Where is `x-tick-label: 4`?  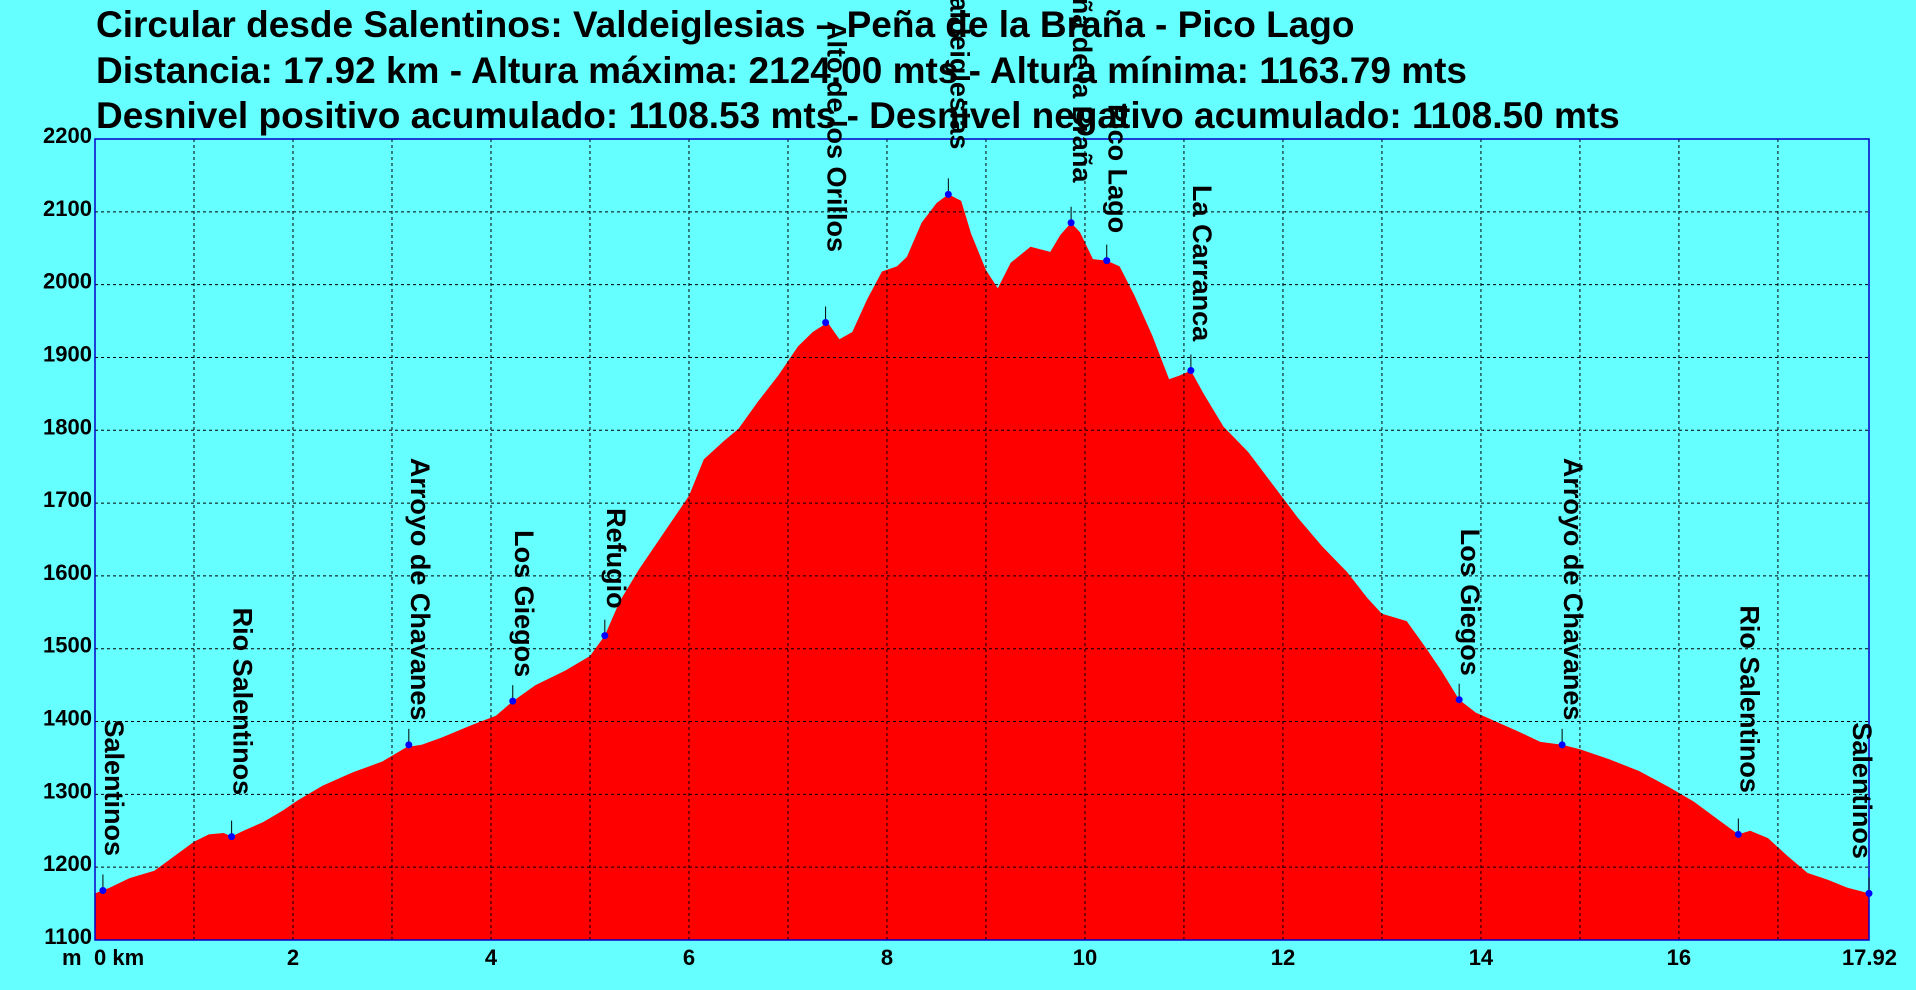
x-tick-label: 4 is located at coordinates (491, 957).